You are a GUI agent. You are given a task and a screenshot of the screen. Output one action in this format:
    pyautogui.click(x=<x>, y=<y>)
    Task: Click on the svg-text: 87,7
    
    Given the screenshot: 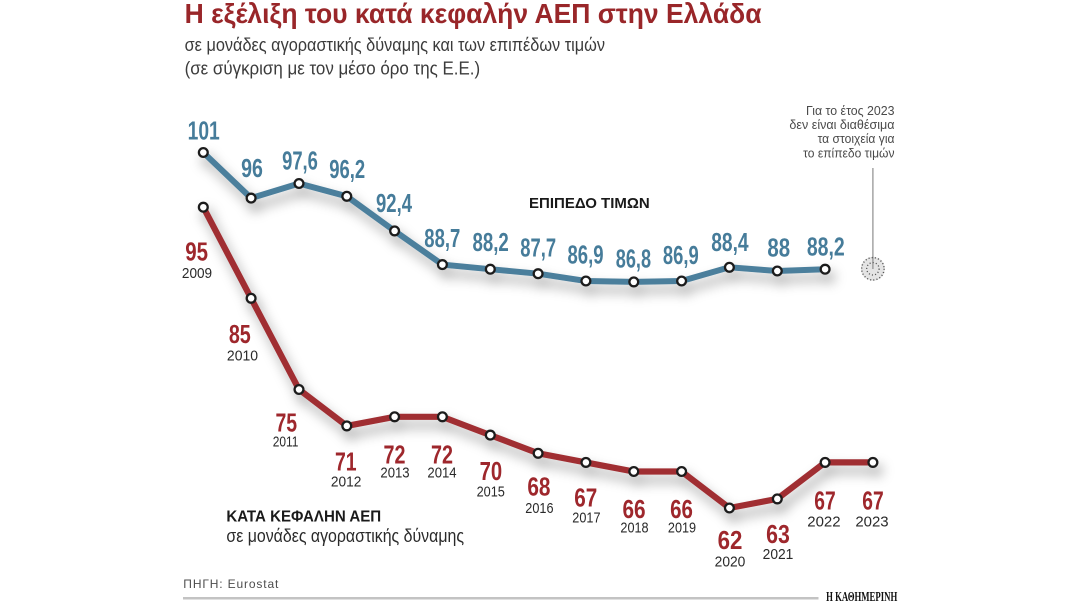 What is the action you would take?
    pyautogui.click(x=538, y=247)
    